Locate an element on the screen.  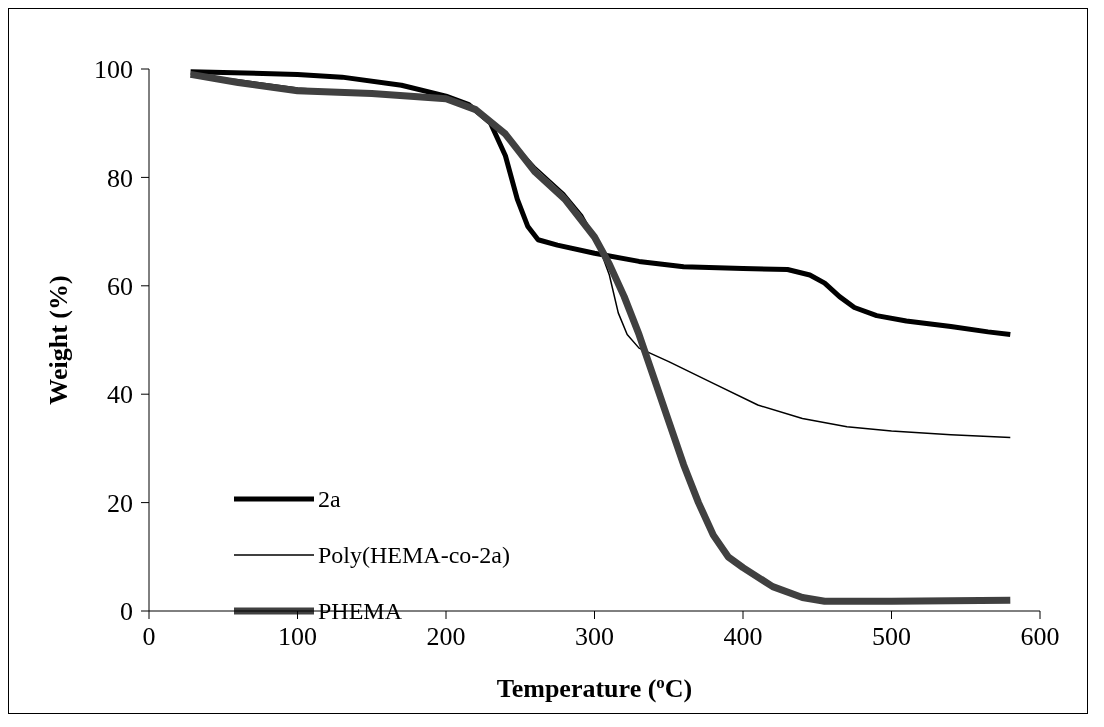
x-tick-label: 300 is located at coordinates (594, 637).